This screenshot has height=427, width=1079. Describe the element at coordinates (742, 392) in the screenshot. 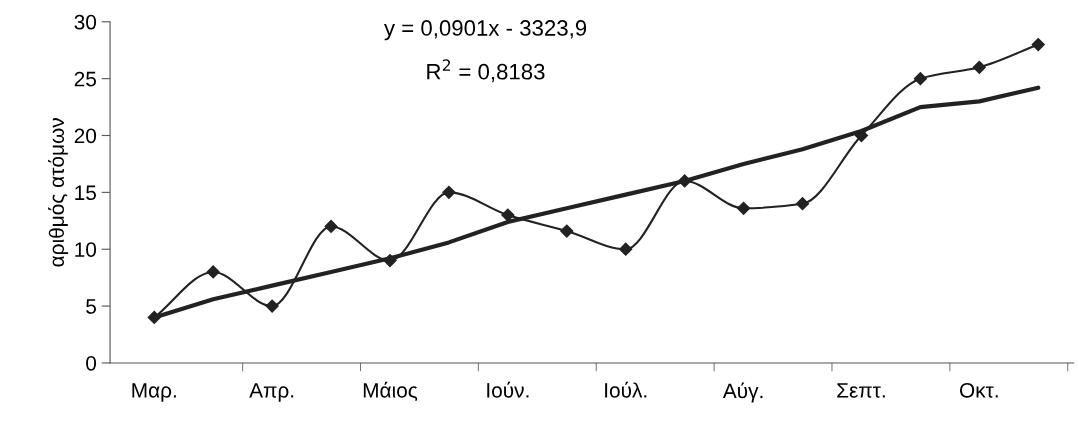

I see `x-tick-label: Αύγ.` at that location.